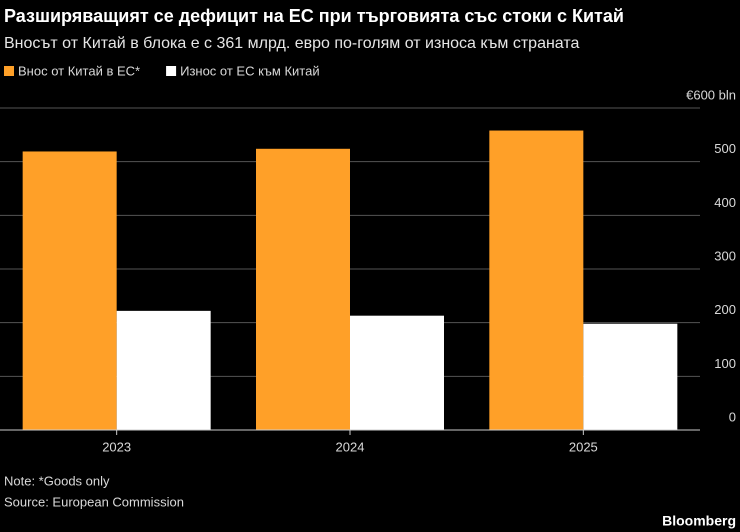 The width and height of the screenshot is (740, 532). What do you see at coordinates (725, 255) in the screenshot?
I see `y-tick-label: 300` at bounding box center [725, 255].